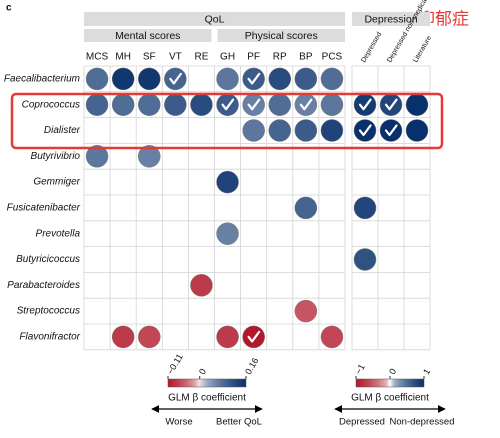 This screenshot has width=500, height=438. Describe the element at coordinates (178, 422) in the screenshot. I see `low-label: Worse` at that location.